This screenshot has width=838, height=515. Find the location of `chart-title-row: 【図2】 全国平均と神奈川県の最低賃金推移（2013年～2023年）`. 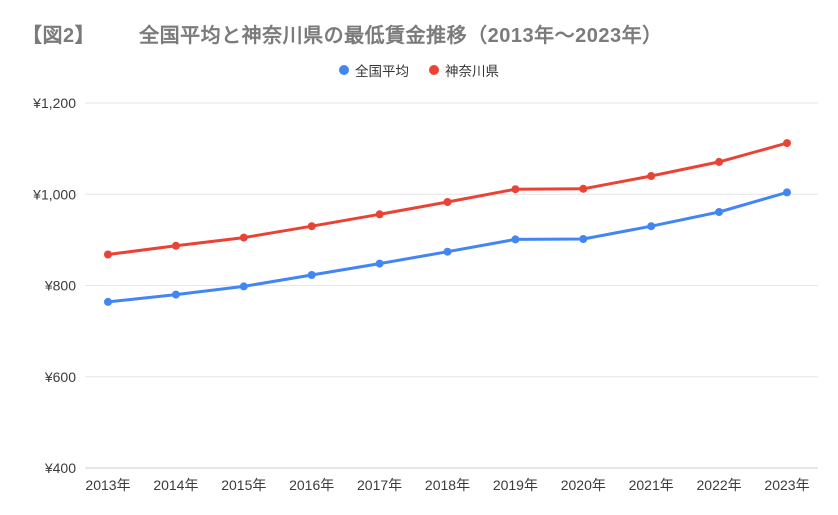

chart-title-row: 【図2】 全国平均と神奈川県の最低賃金推移（2013年～2023年） is located at coordinates (342, 33).